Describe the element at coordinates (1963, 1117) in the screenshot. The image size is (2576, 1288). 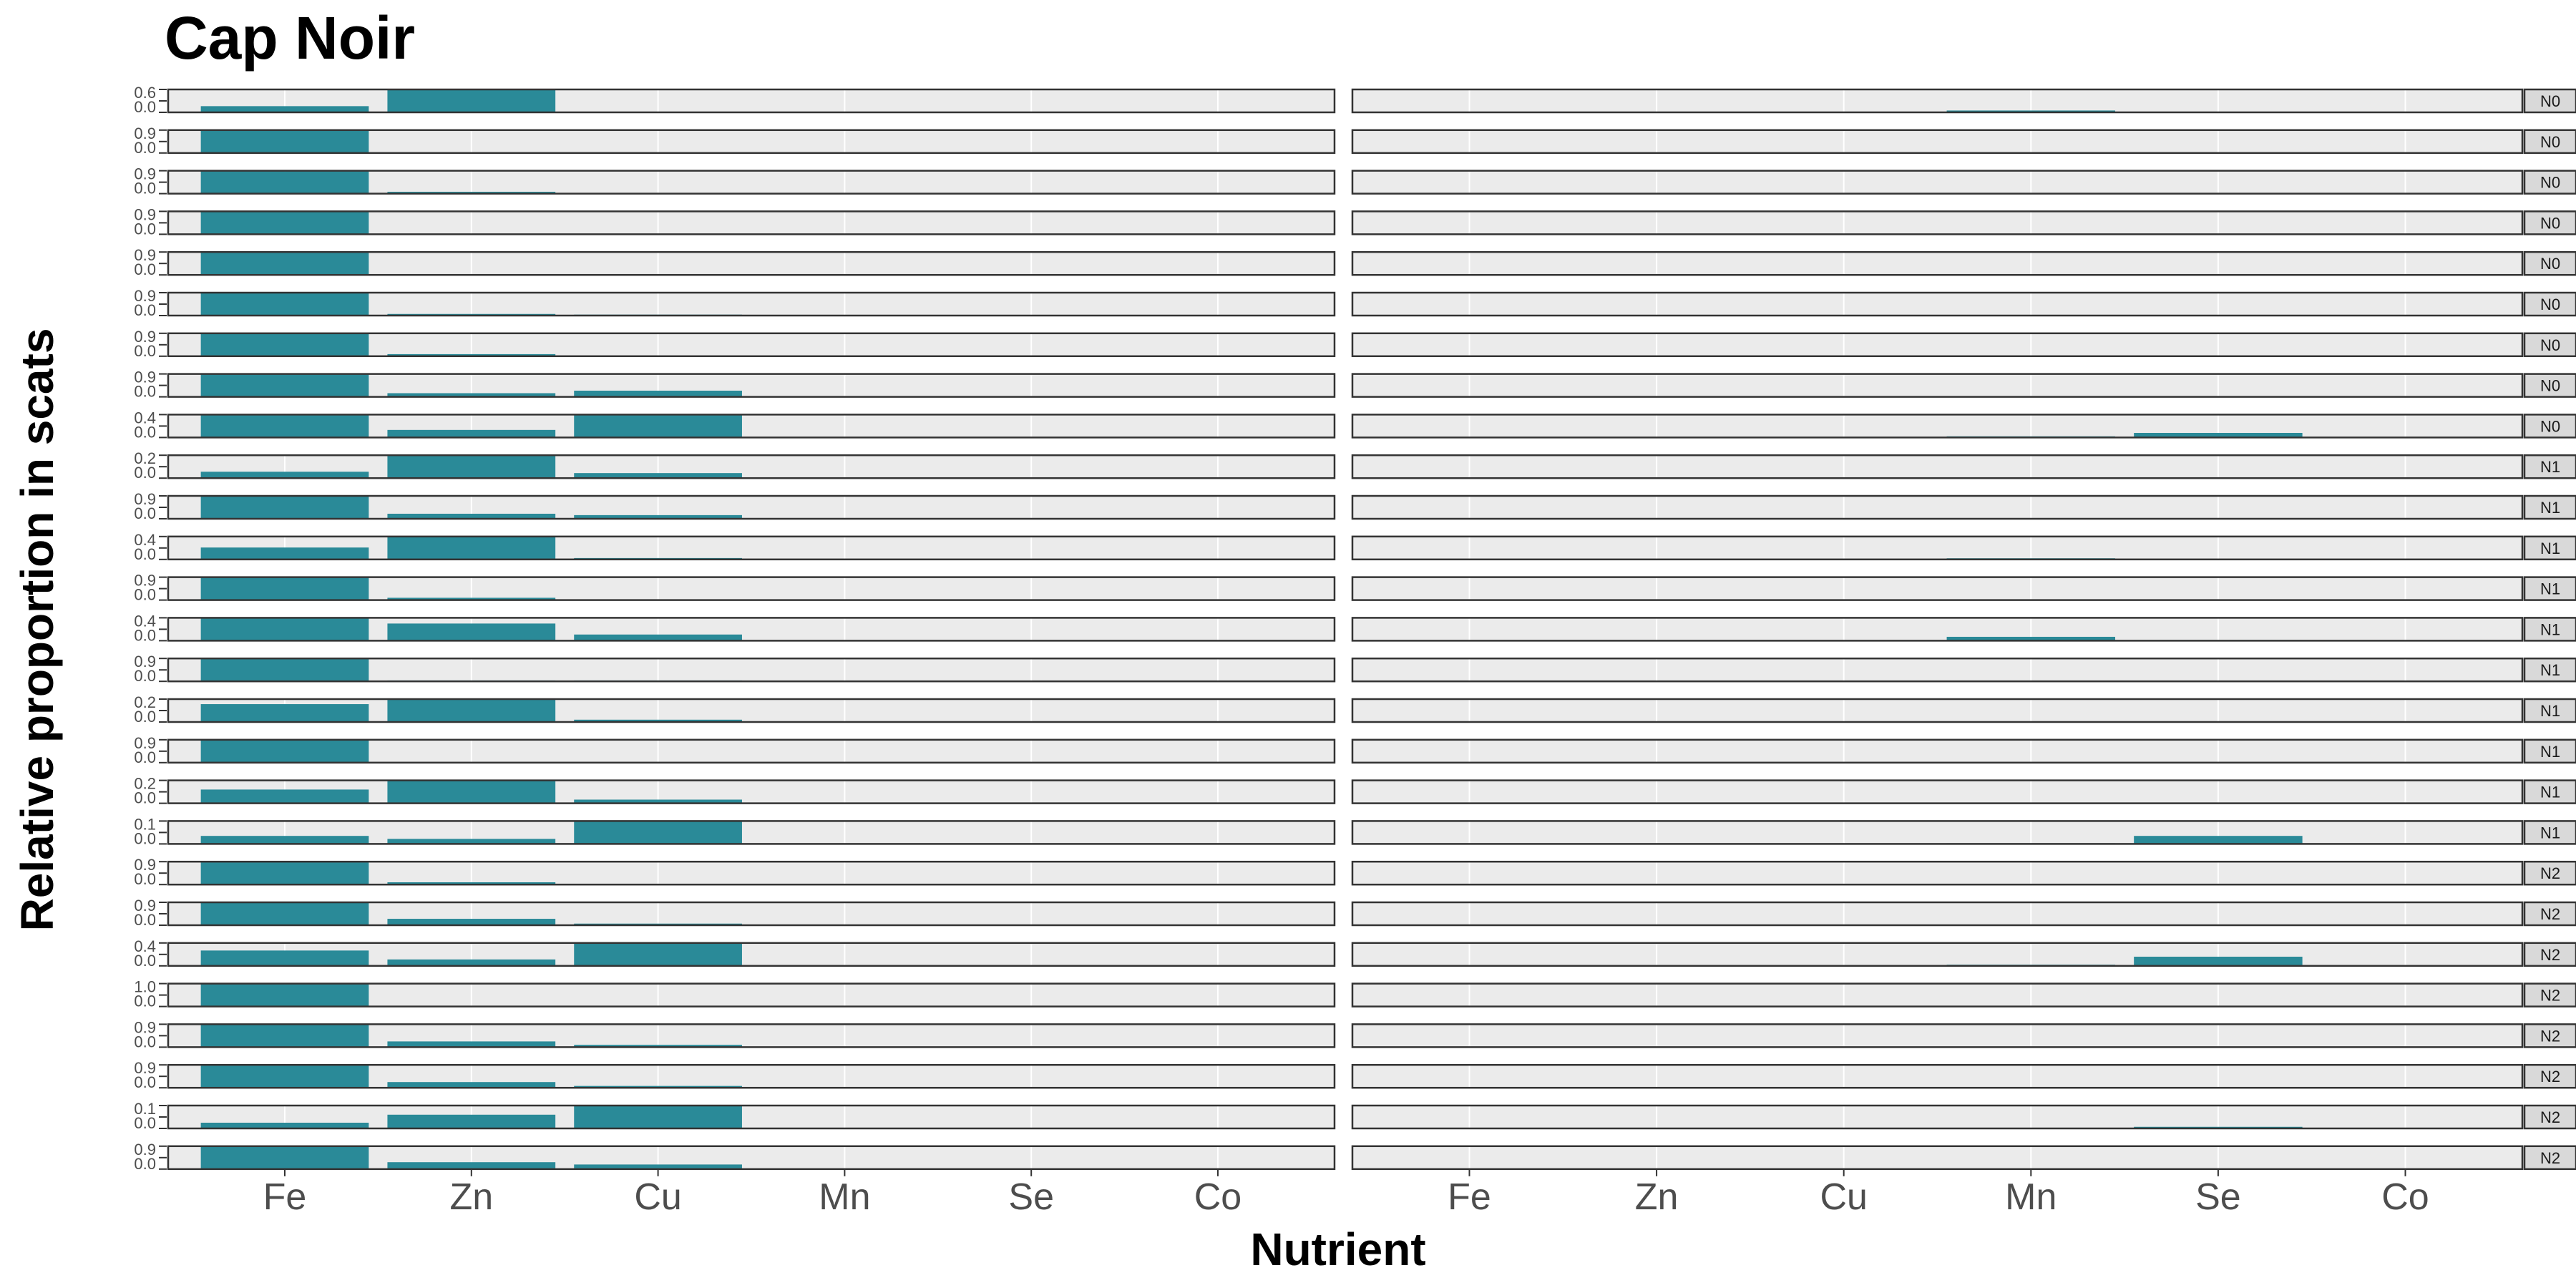
I see `facet-right-row-26: N2` at that location.